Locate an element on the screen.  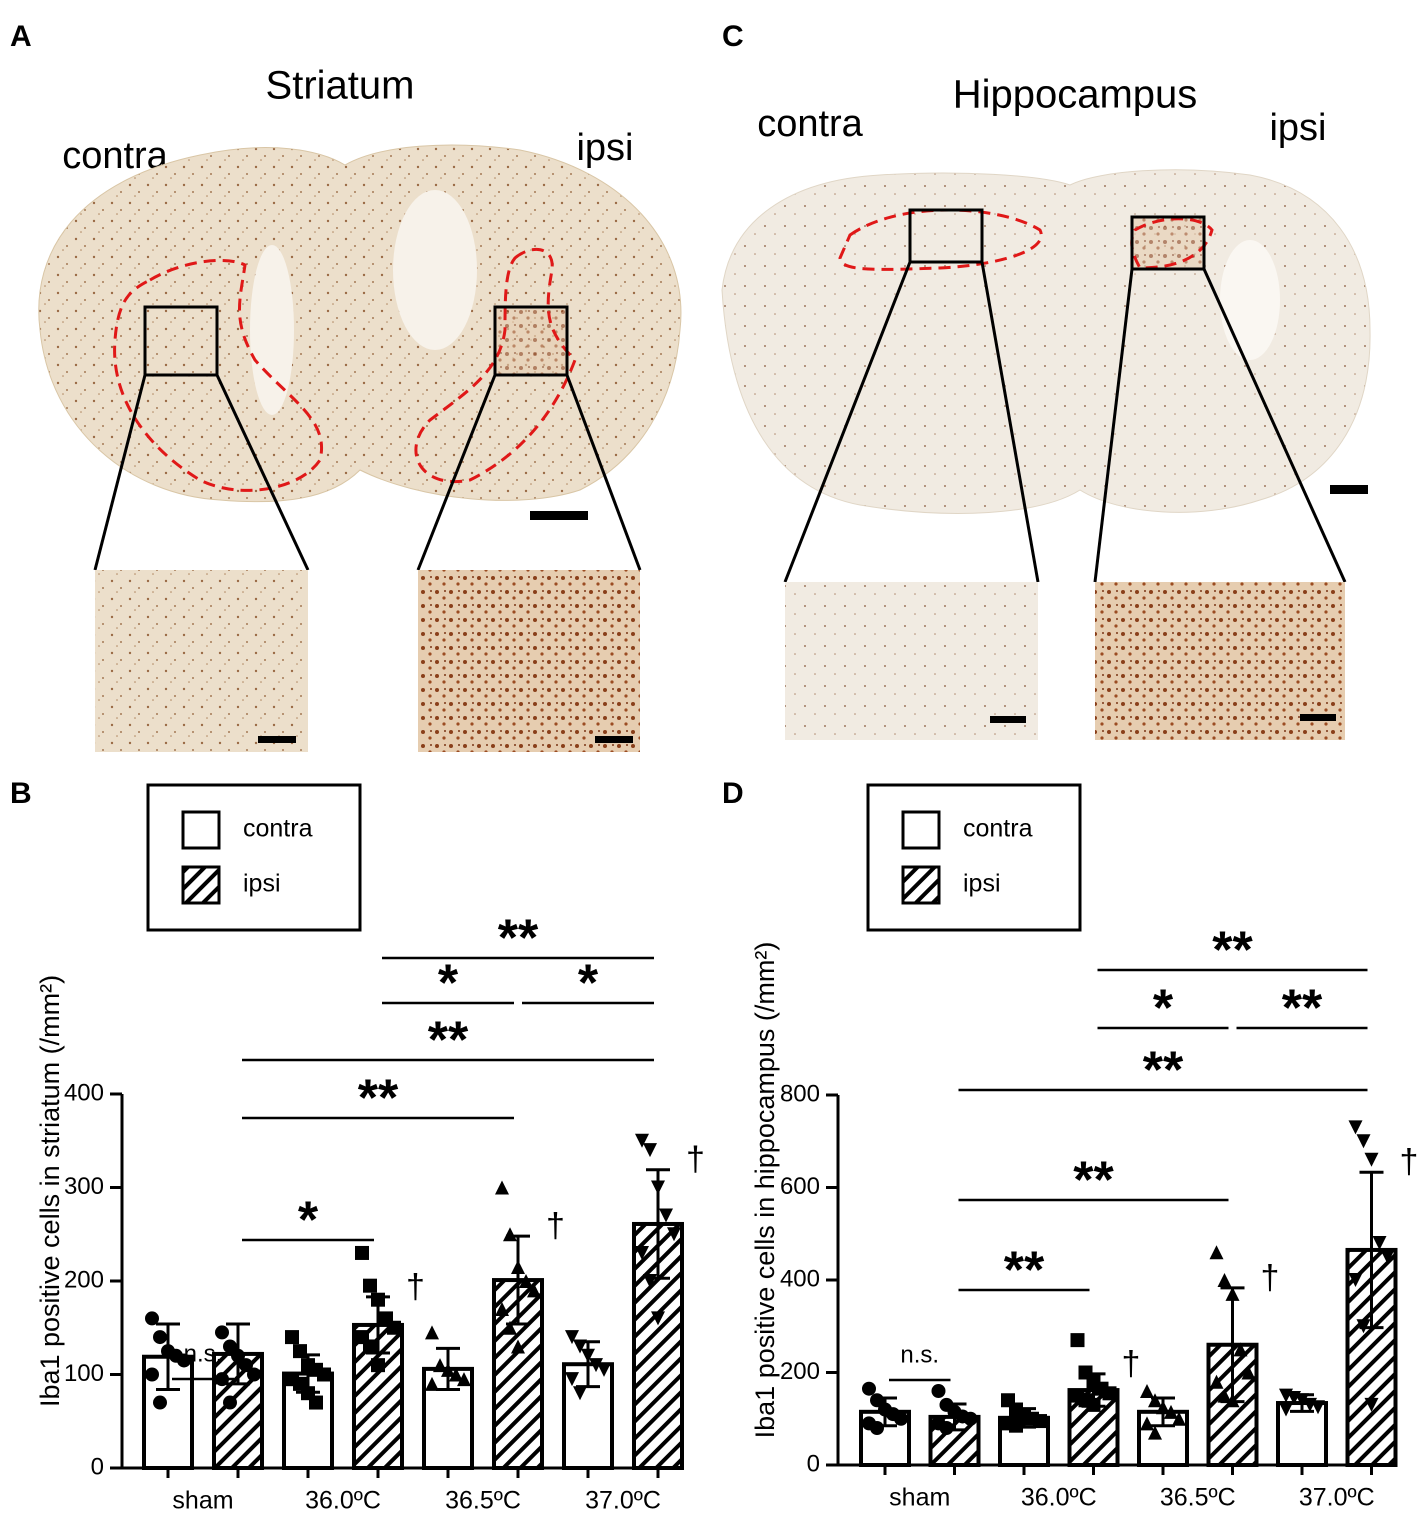
y-tick-label: 300 is located at coordinates (84, 1186).